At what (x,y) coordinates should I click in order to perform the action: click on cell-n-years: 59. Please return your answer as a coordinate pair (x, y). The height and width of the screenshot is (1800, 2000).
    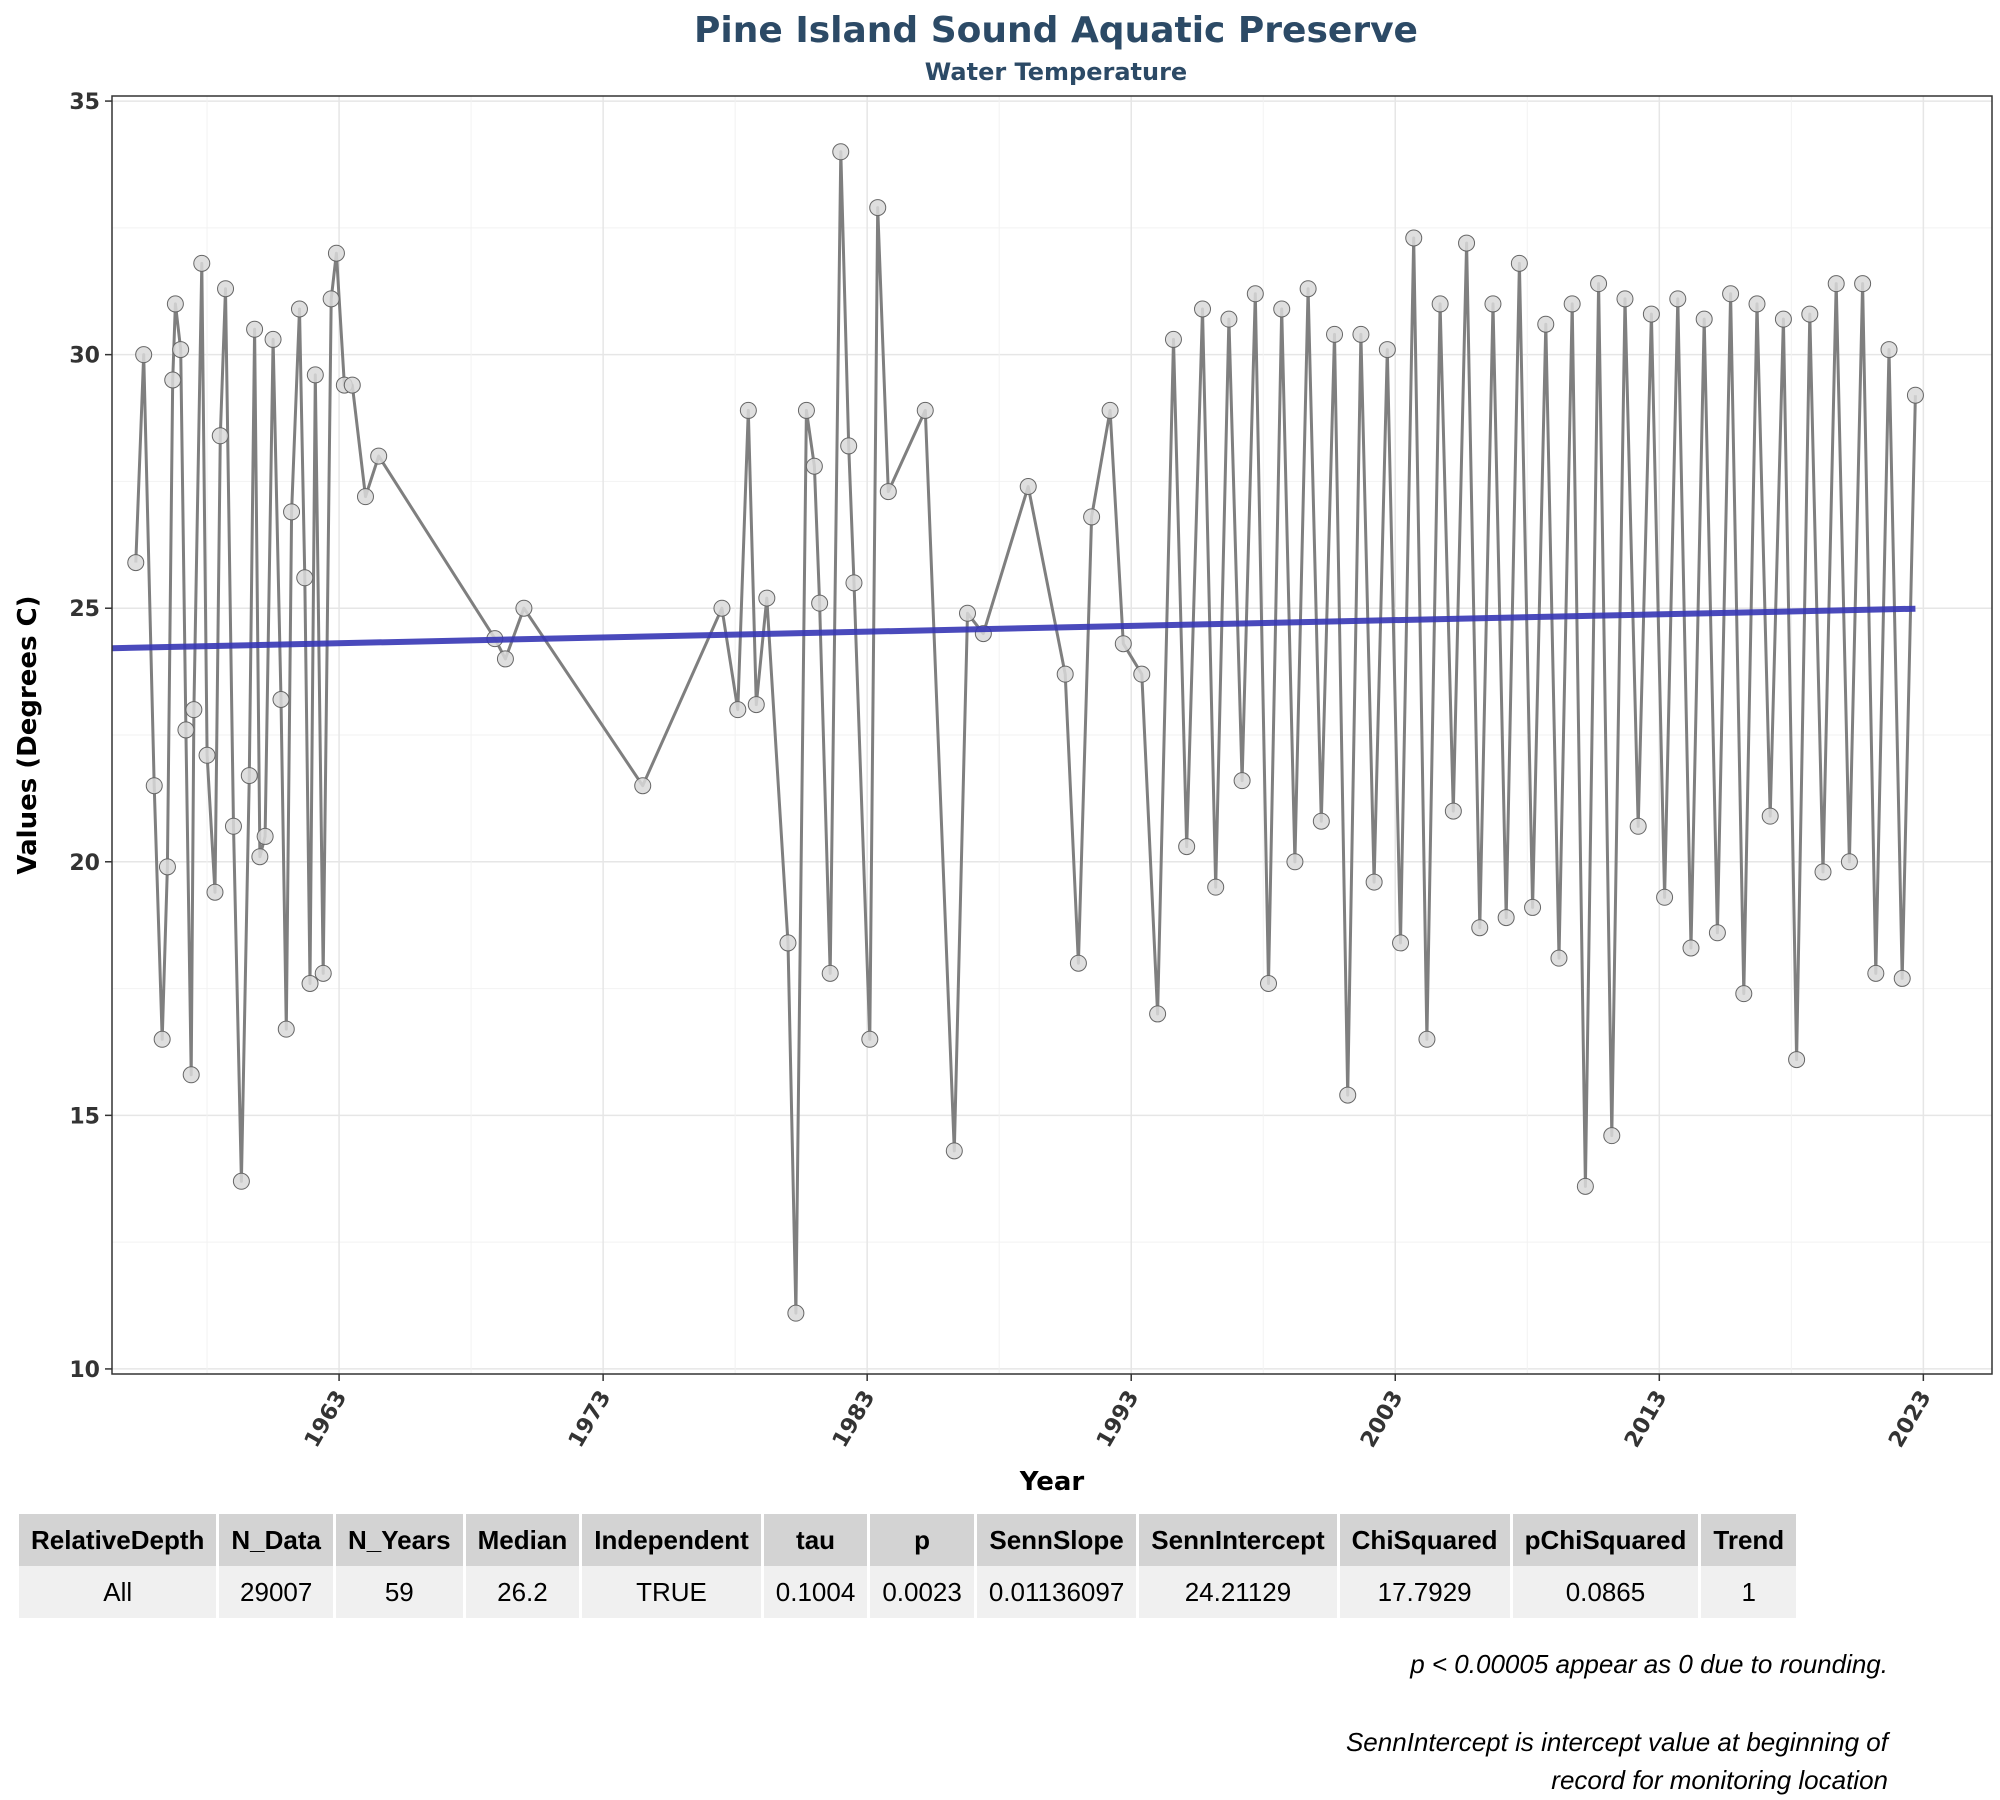
    Looking at the image, I should click on (399, 1592).